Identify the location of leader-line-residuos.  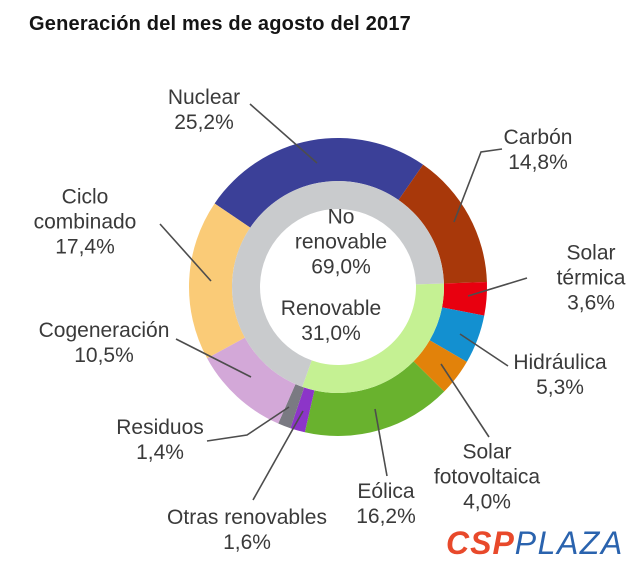
(248, 424).